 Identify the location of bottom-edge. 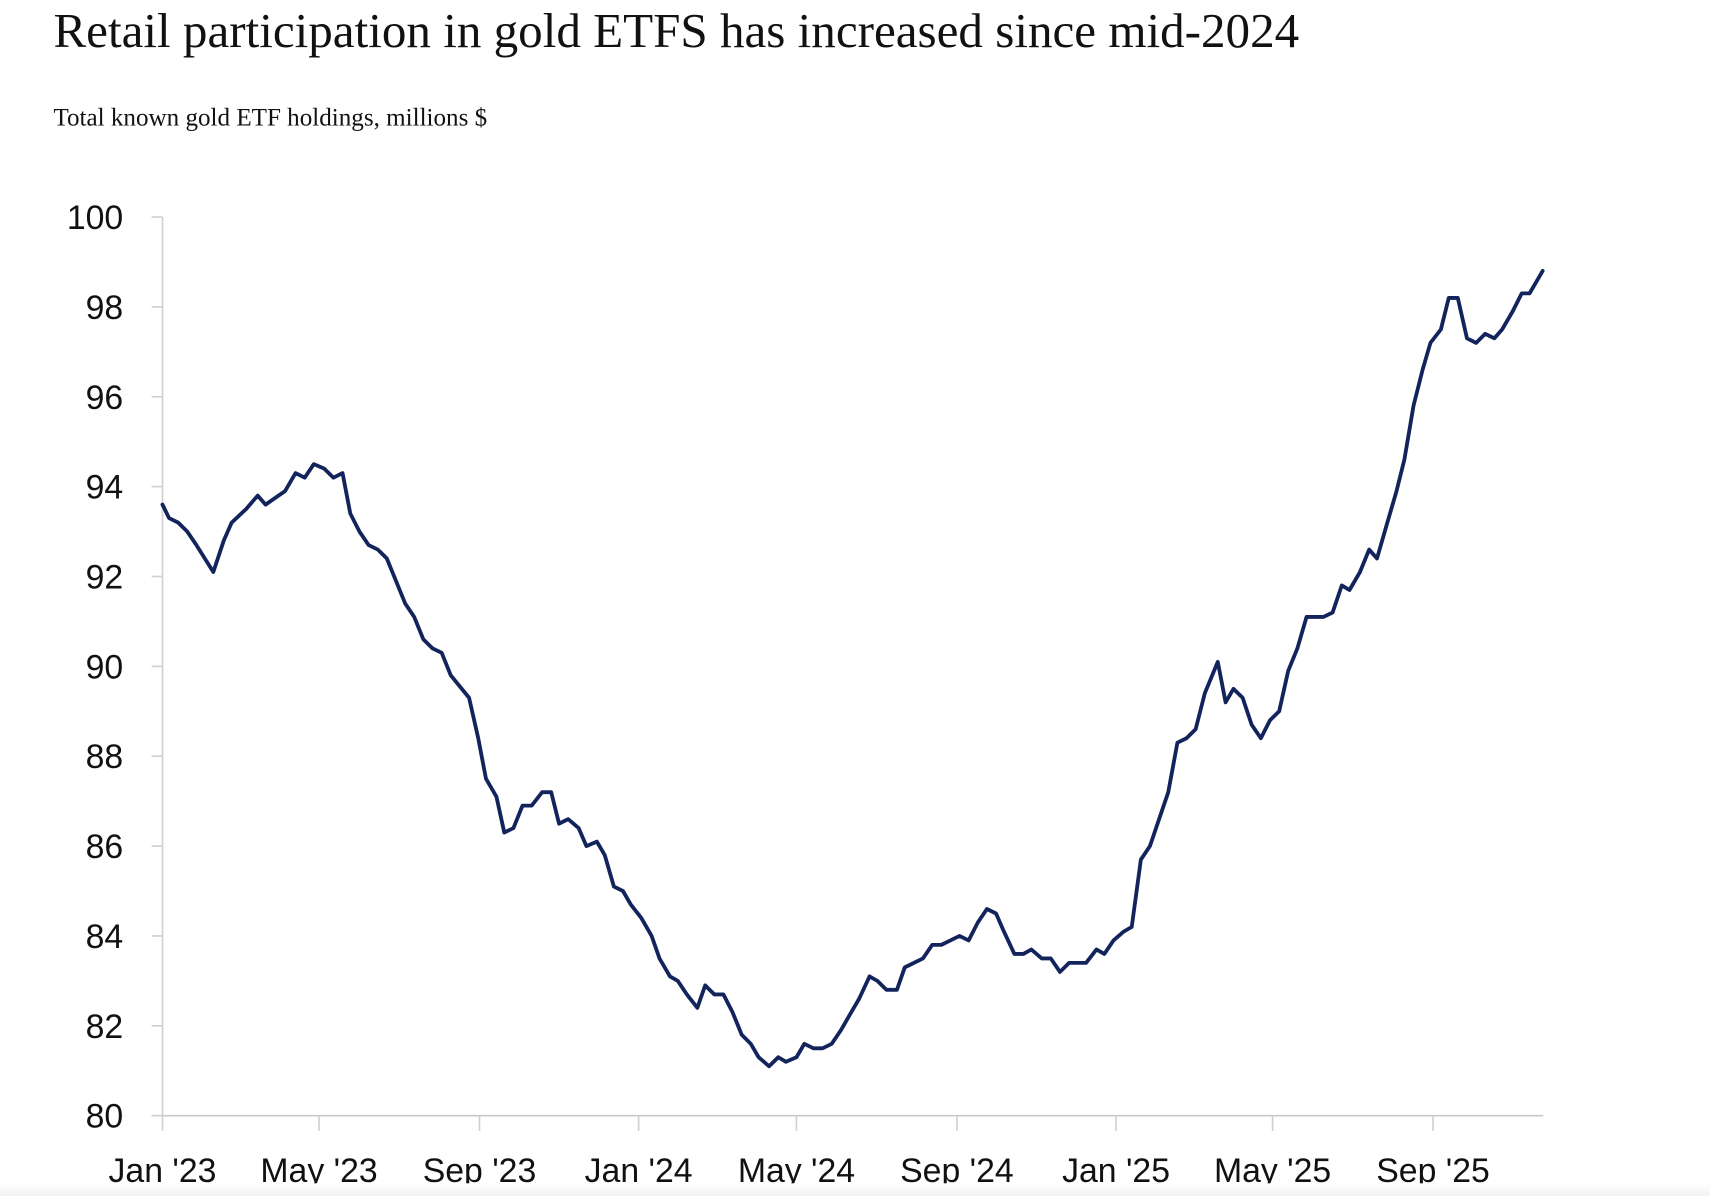
(855, 1189).